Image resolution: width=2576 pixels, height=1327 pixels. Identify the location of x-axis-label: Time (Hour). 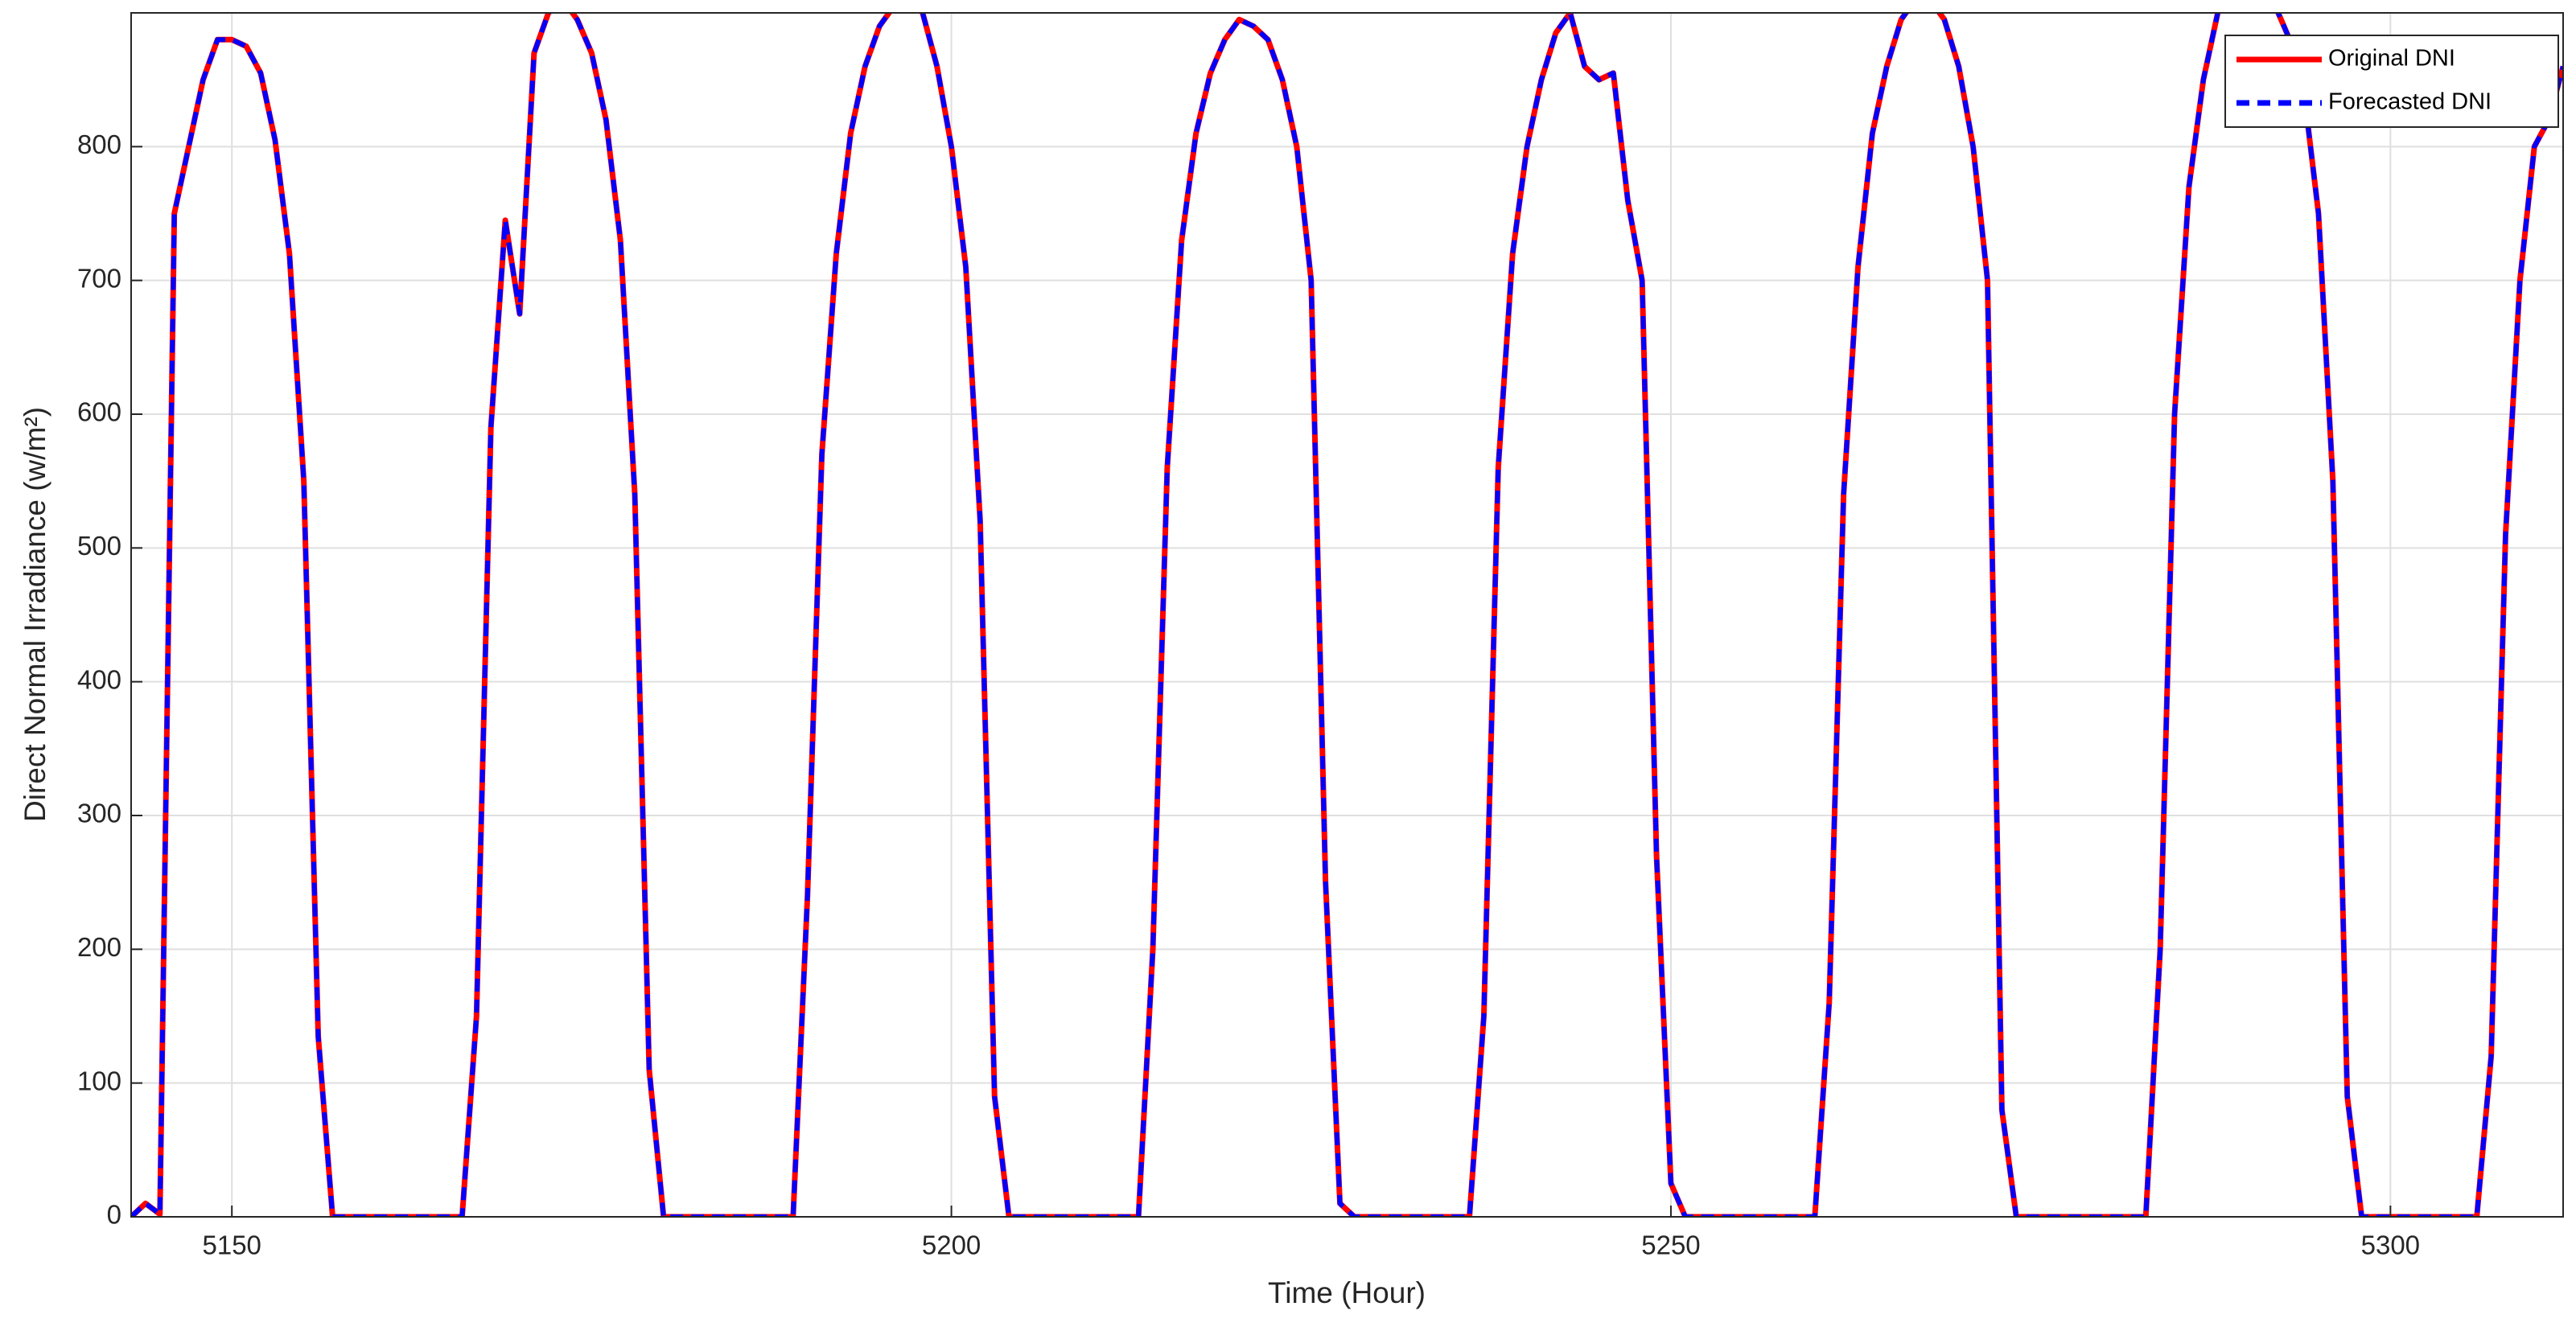
(1347, 1292).